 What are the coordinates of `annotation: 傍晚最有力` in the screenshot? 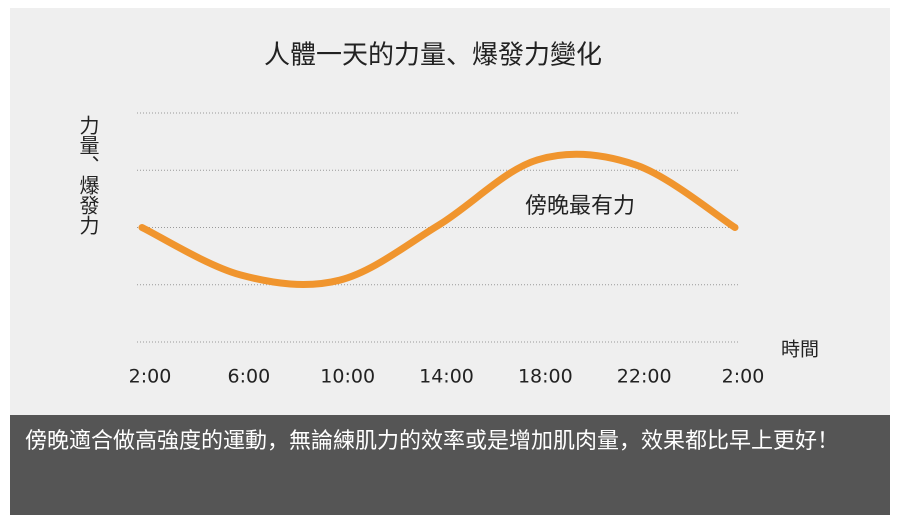 It's located at (580, 206).